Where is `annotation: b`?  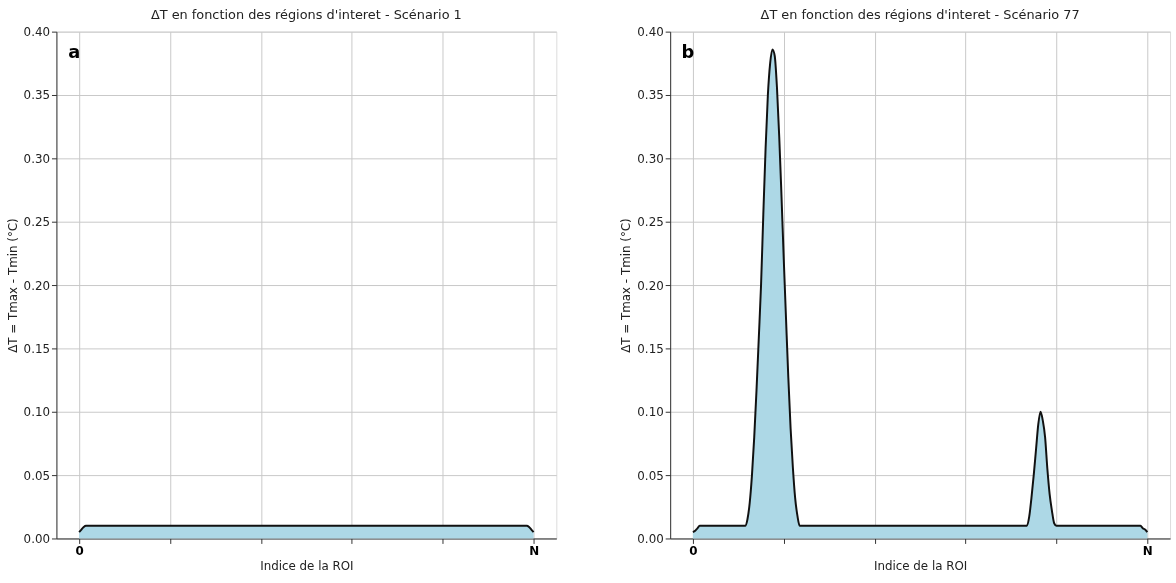 annotation: b is located at coordinates (688, 52).